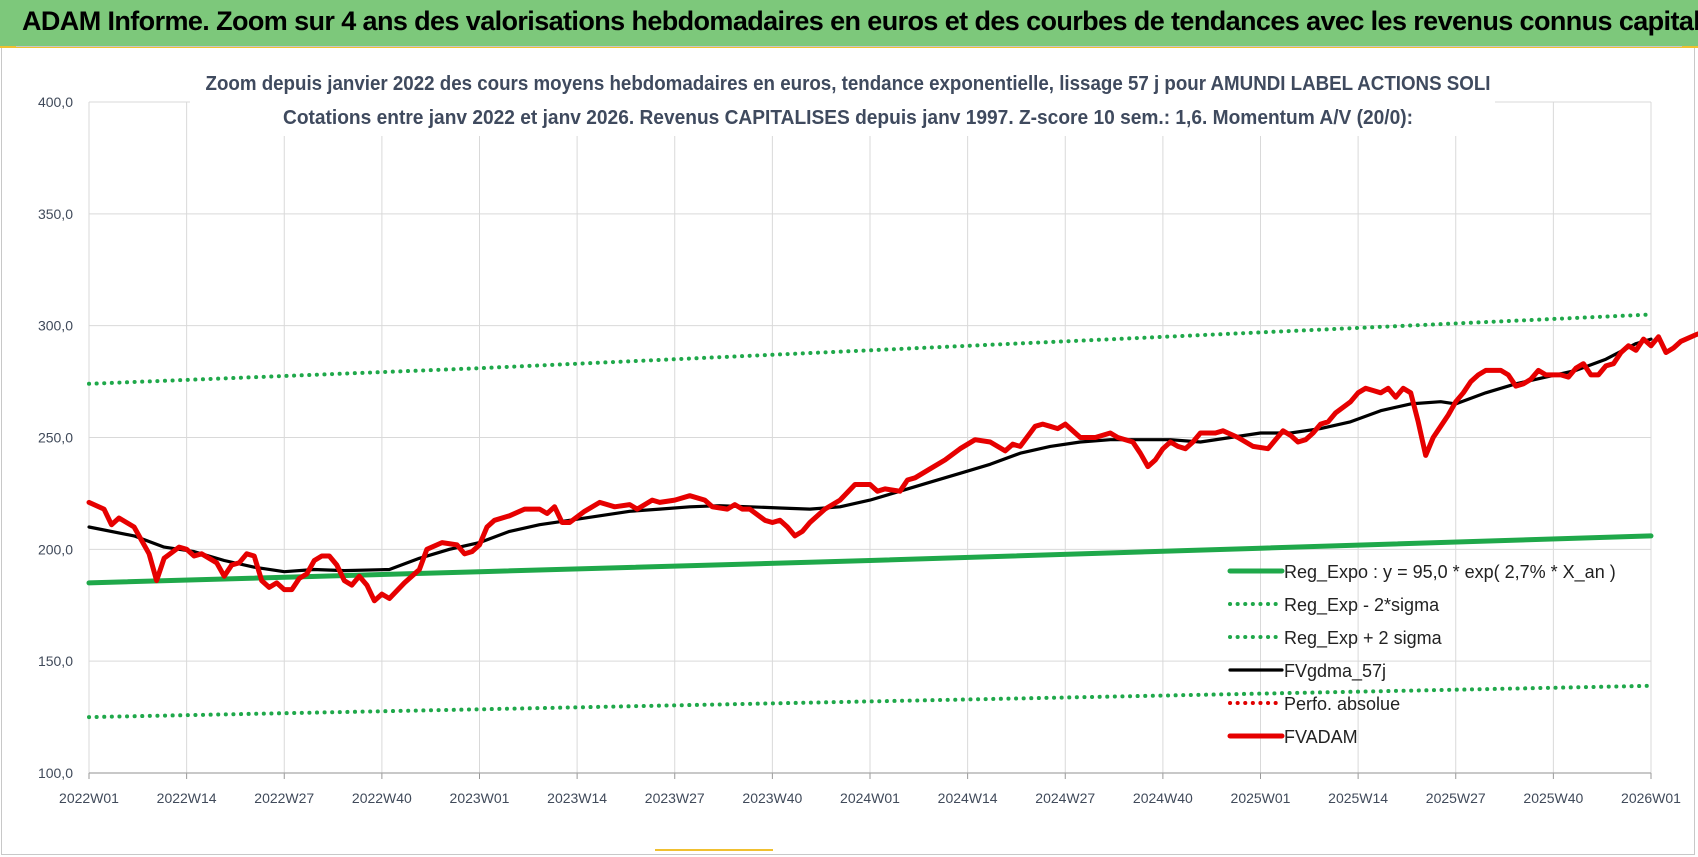 Image resolution: width=1698 pixels, height=857 pixels. What do you see at coordinates (55, 549) in the screenshot?
I see `y-tick-label: 200,0` at bounding box center [55, 549].